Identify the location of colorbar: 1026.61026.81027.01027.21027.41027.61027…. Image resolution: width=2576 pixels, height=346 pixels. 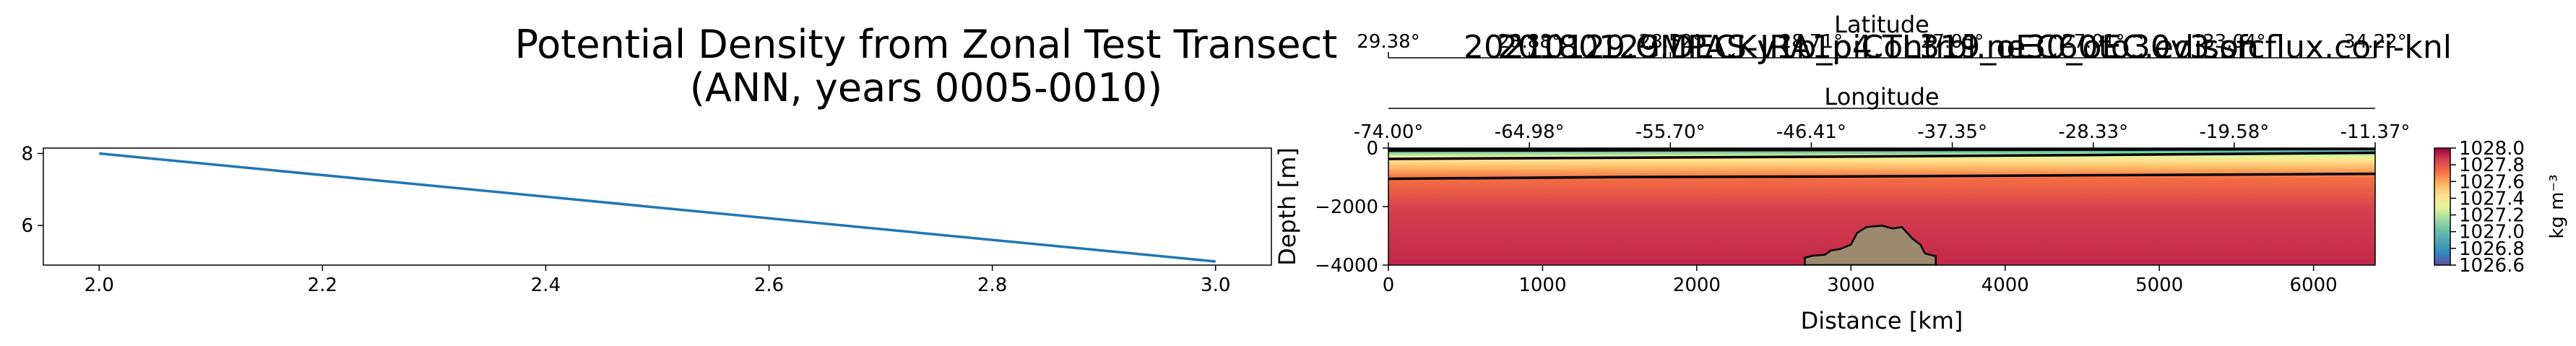
(2501, 207).